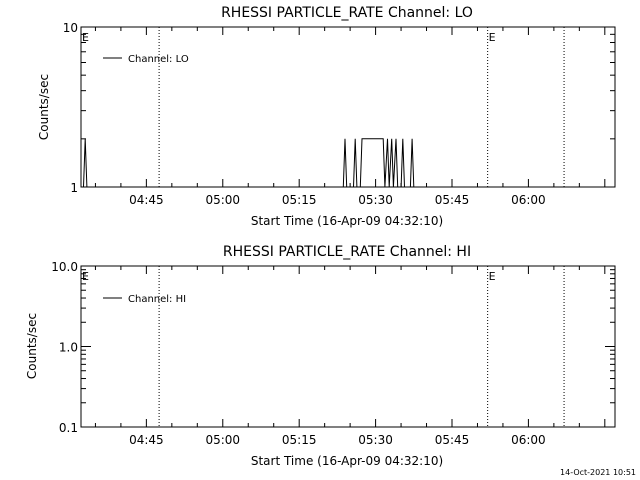 The width and height of the screenshot is (640, 480). I want to click on legend-label: Channel: HI, so click(157, 299).